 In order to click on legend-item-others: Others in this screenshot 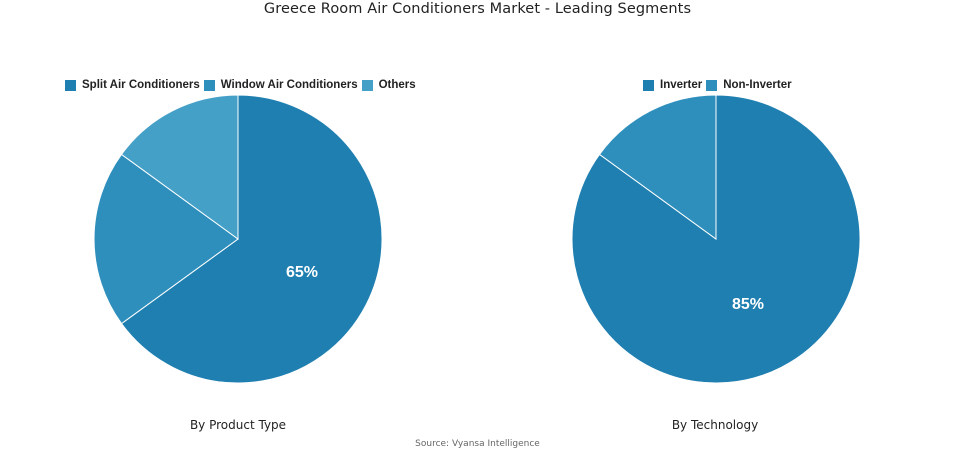, I will do `click(388, 85)`.